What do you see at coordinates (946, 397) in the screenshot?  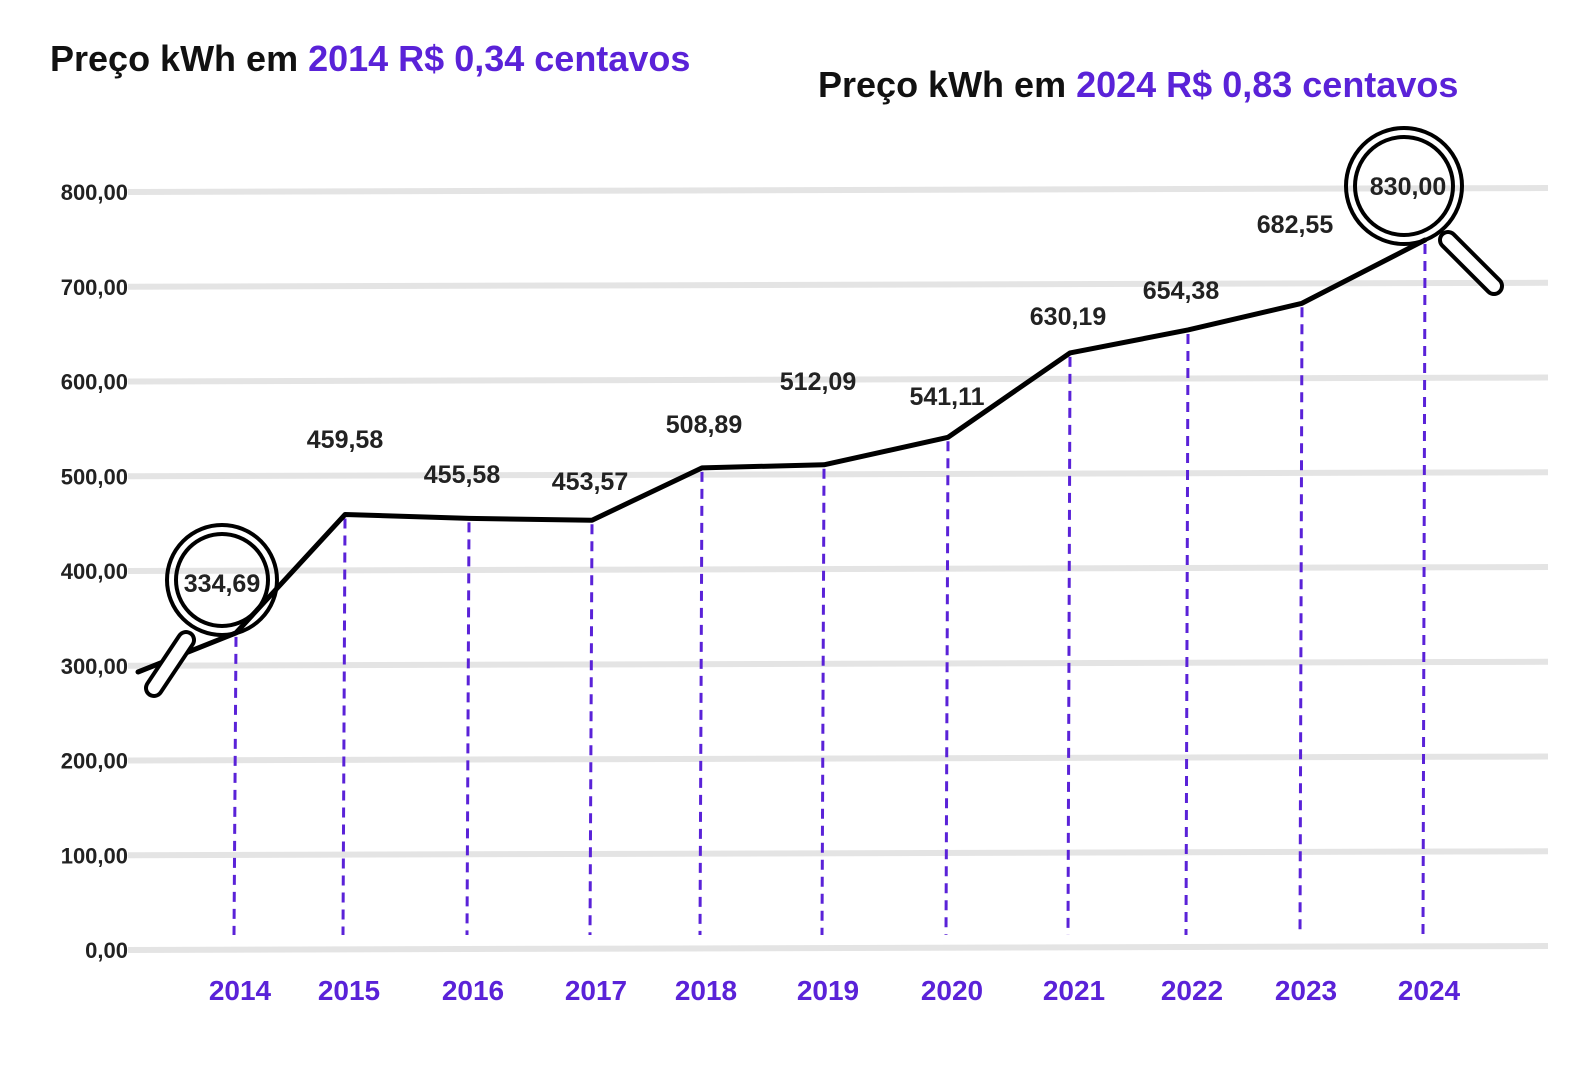 I see `data-label-2020: 541,11` at bounding box center [946, 397].